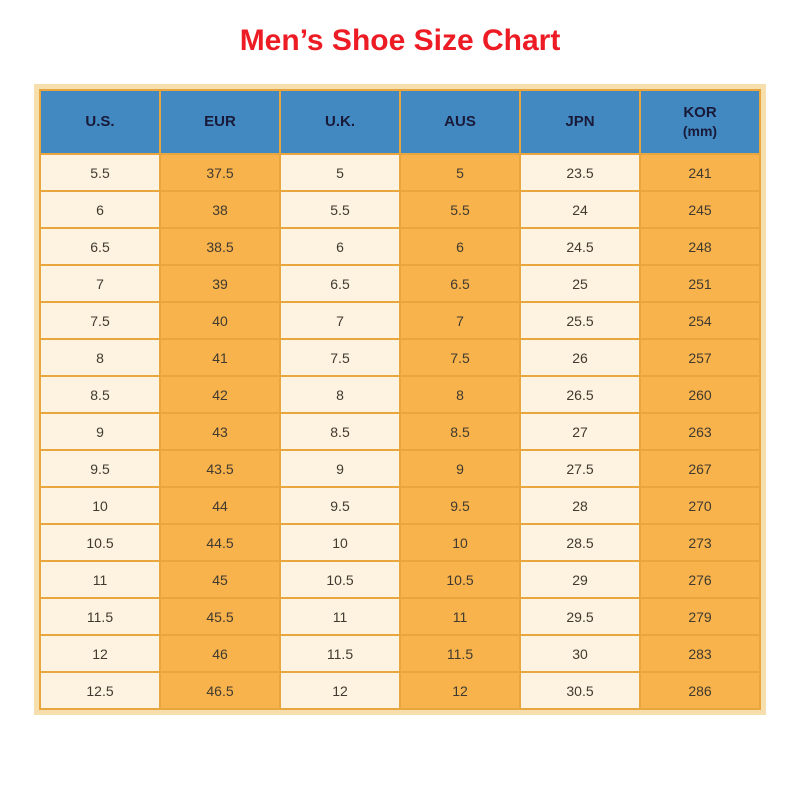 The width and height of the screenshot is (800, 800). Describe the element at coordinates (580, 579) in the screenshot. I see `size-cell: 29` at that location.